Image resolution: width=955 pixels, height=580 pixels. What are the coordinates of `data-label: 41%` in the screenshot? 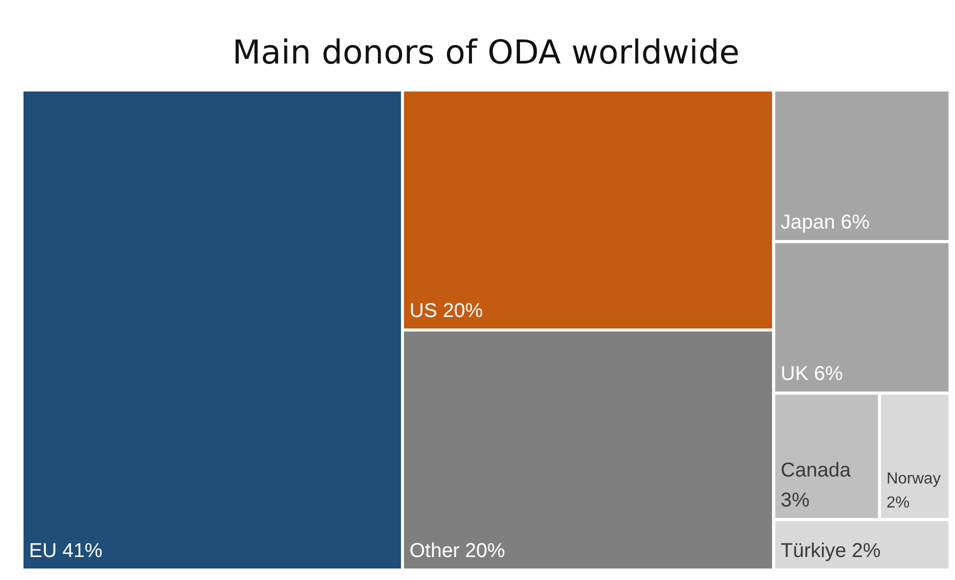 It's located at (82, 551).